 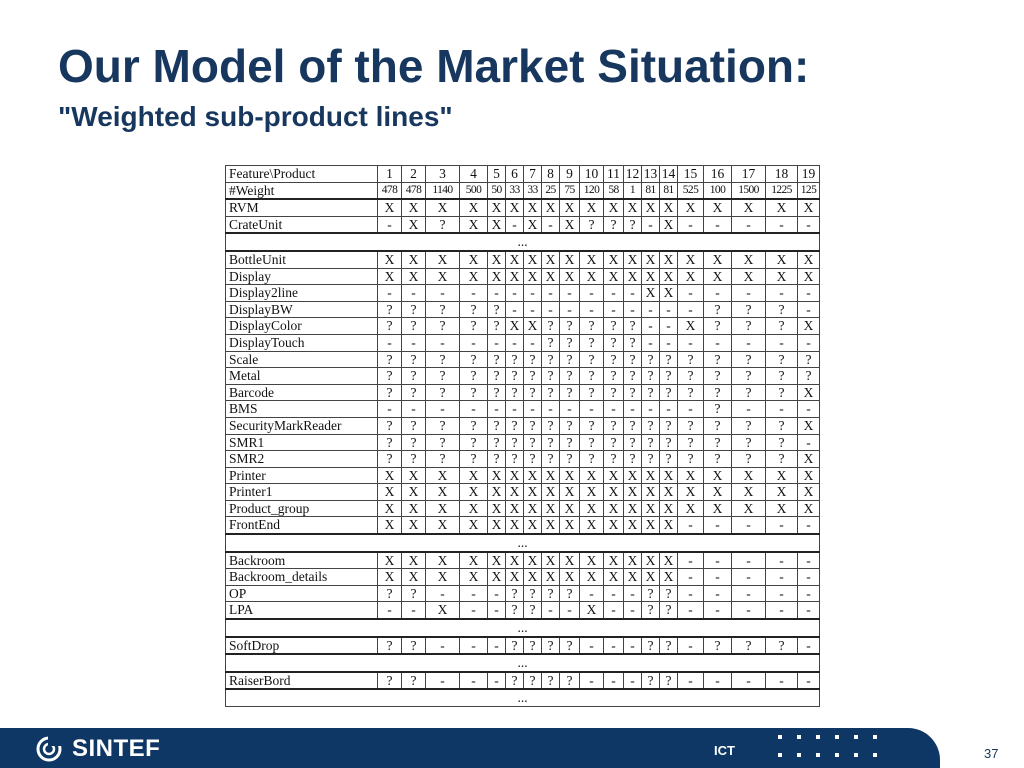 I want to click on table-row: Printer X X X X X X X X X X X X X X X X X X X, so click(x=522, y=475).